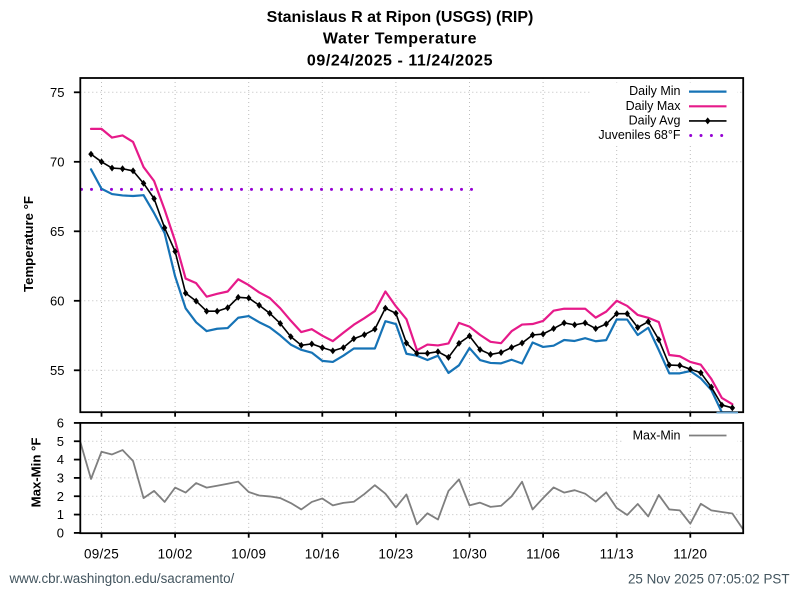 This screenshot has height=600, width=800. Describe the element at coordinates (400, 61) in the screenshot. I see `svg-text: 09/24/2025 - 11/24/2025` at that location.